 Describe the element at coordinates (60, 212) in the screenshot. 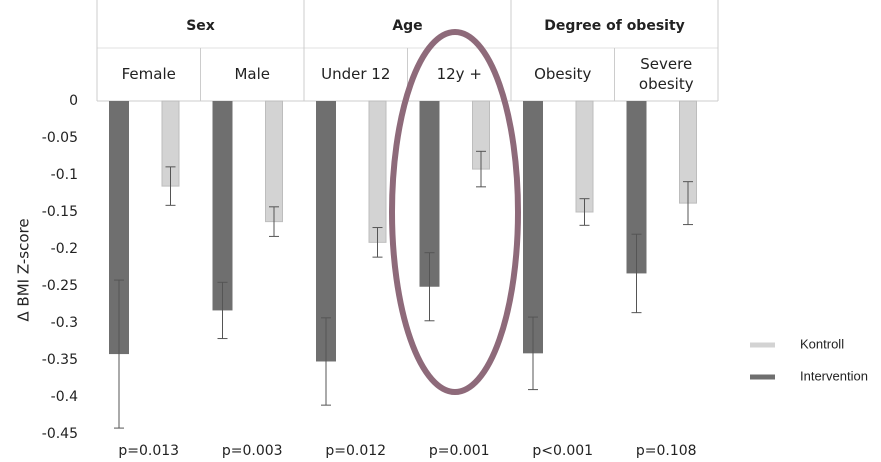

I see `y-tick-label: -0.15` at that location.